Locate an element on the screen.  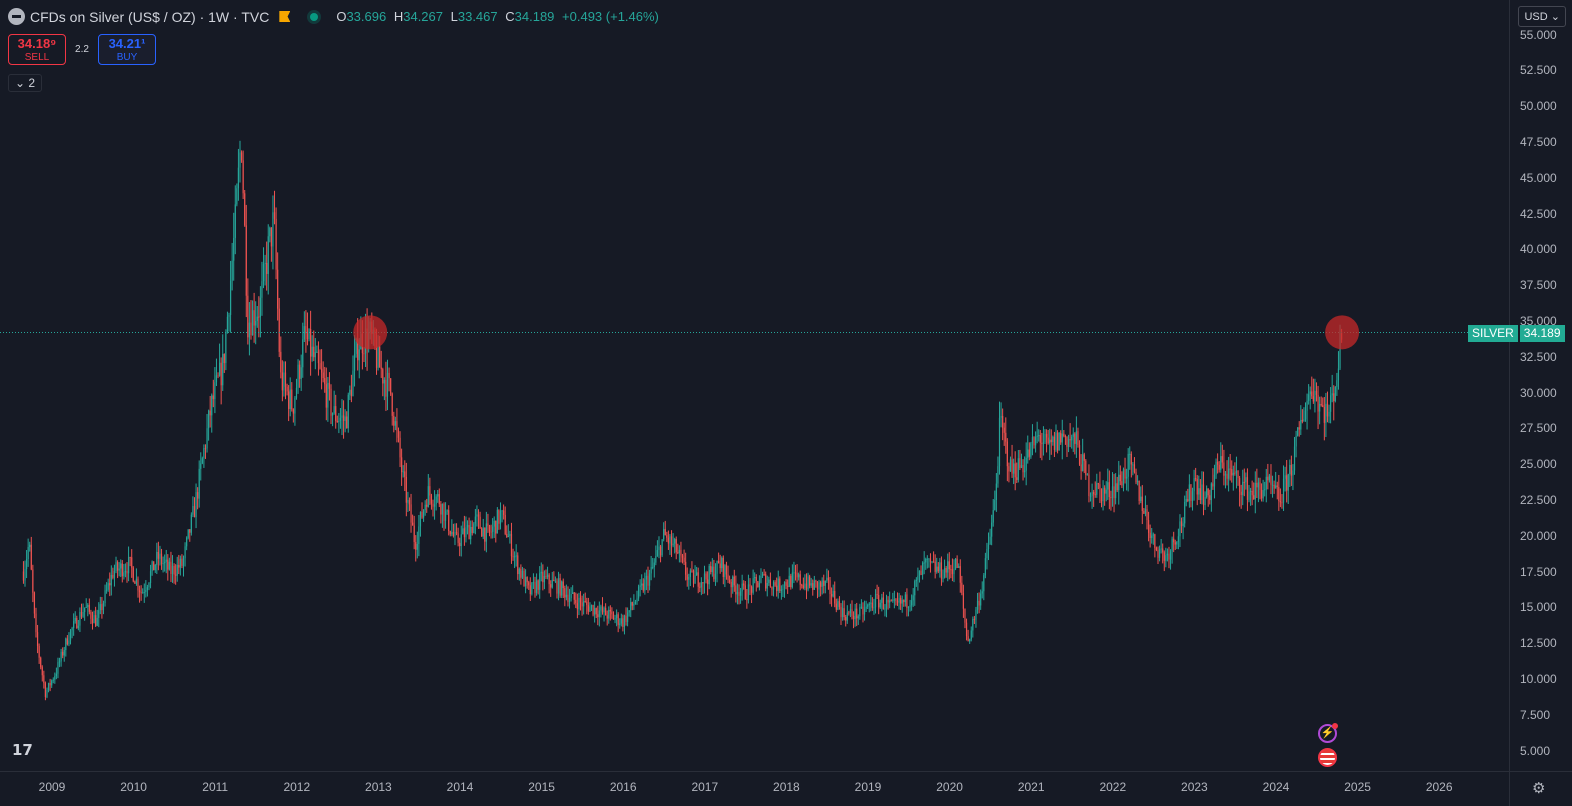
settings-gear-icon: ⚙ is located at coordinates (1539, 788).